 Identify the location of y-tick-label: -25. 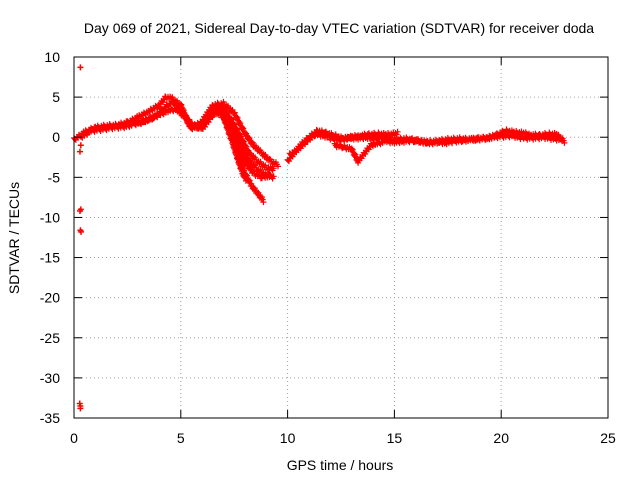
(50, 338).